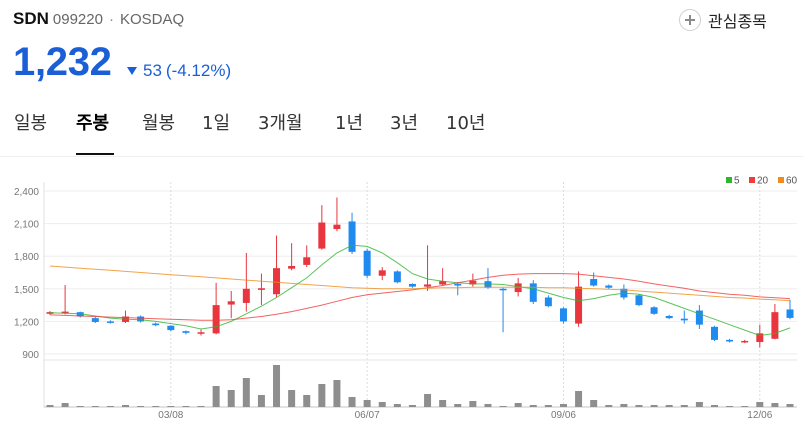 The image size is (804, 432). What do you see at coordinates (93, 123) in the screenshot?
I see `tab-weekly: 주봉` at bounding box center [93, 123].